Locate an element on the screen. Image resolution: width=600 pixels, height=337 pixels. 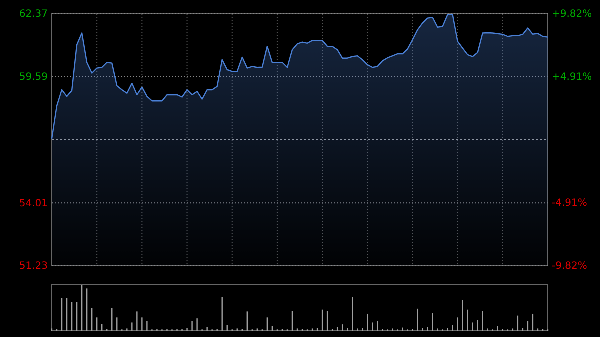
y-tick-label: 51.23 is located at coordinates (33, 266).